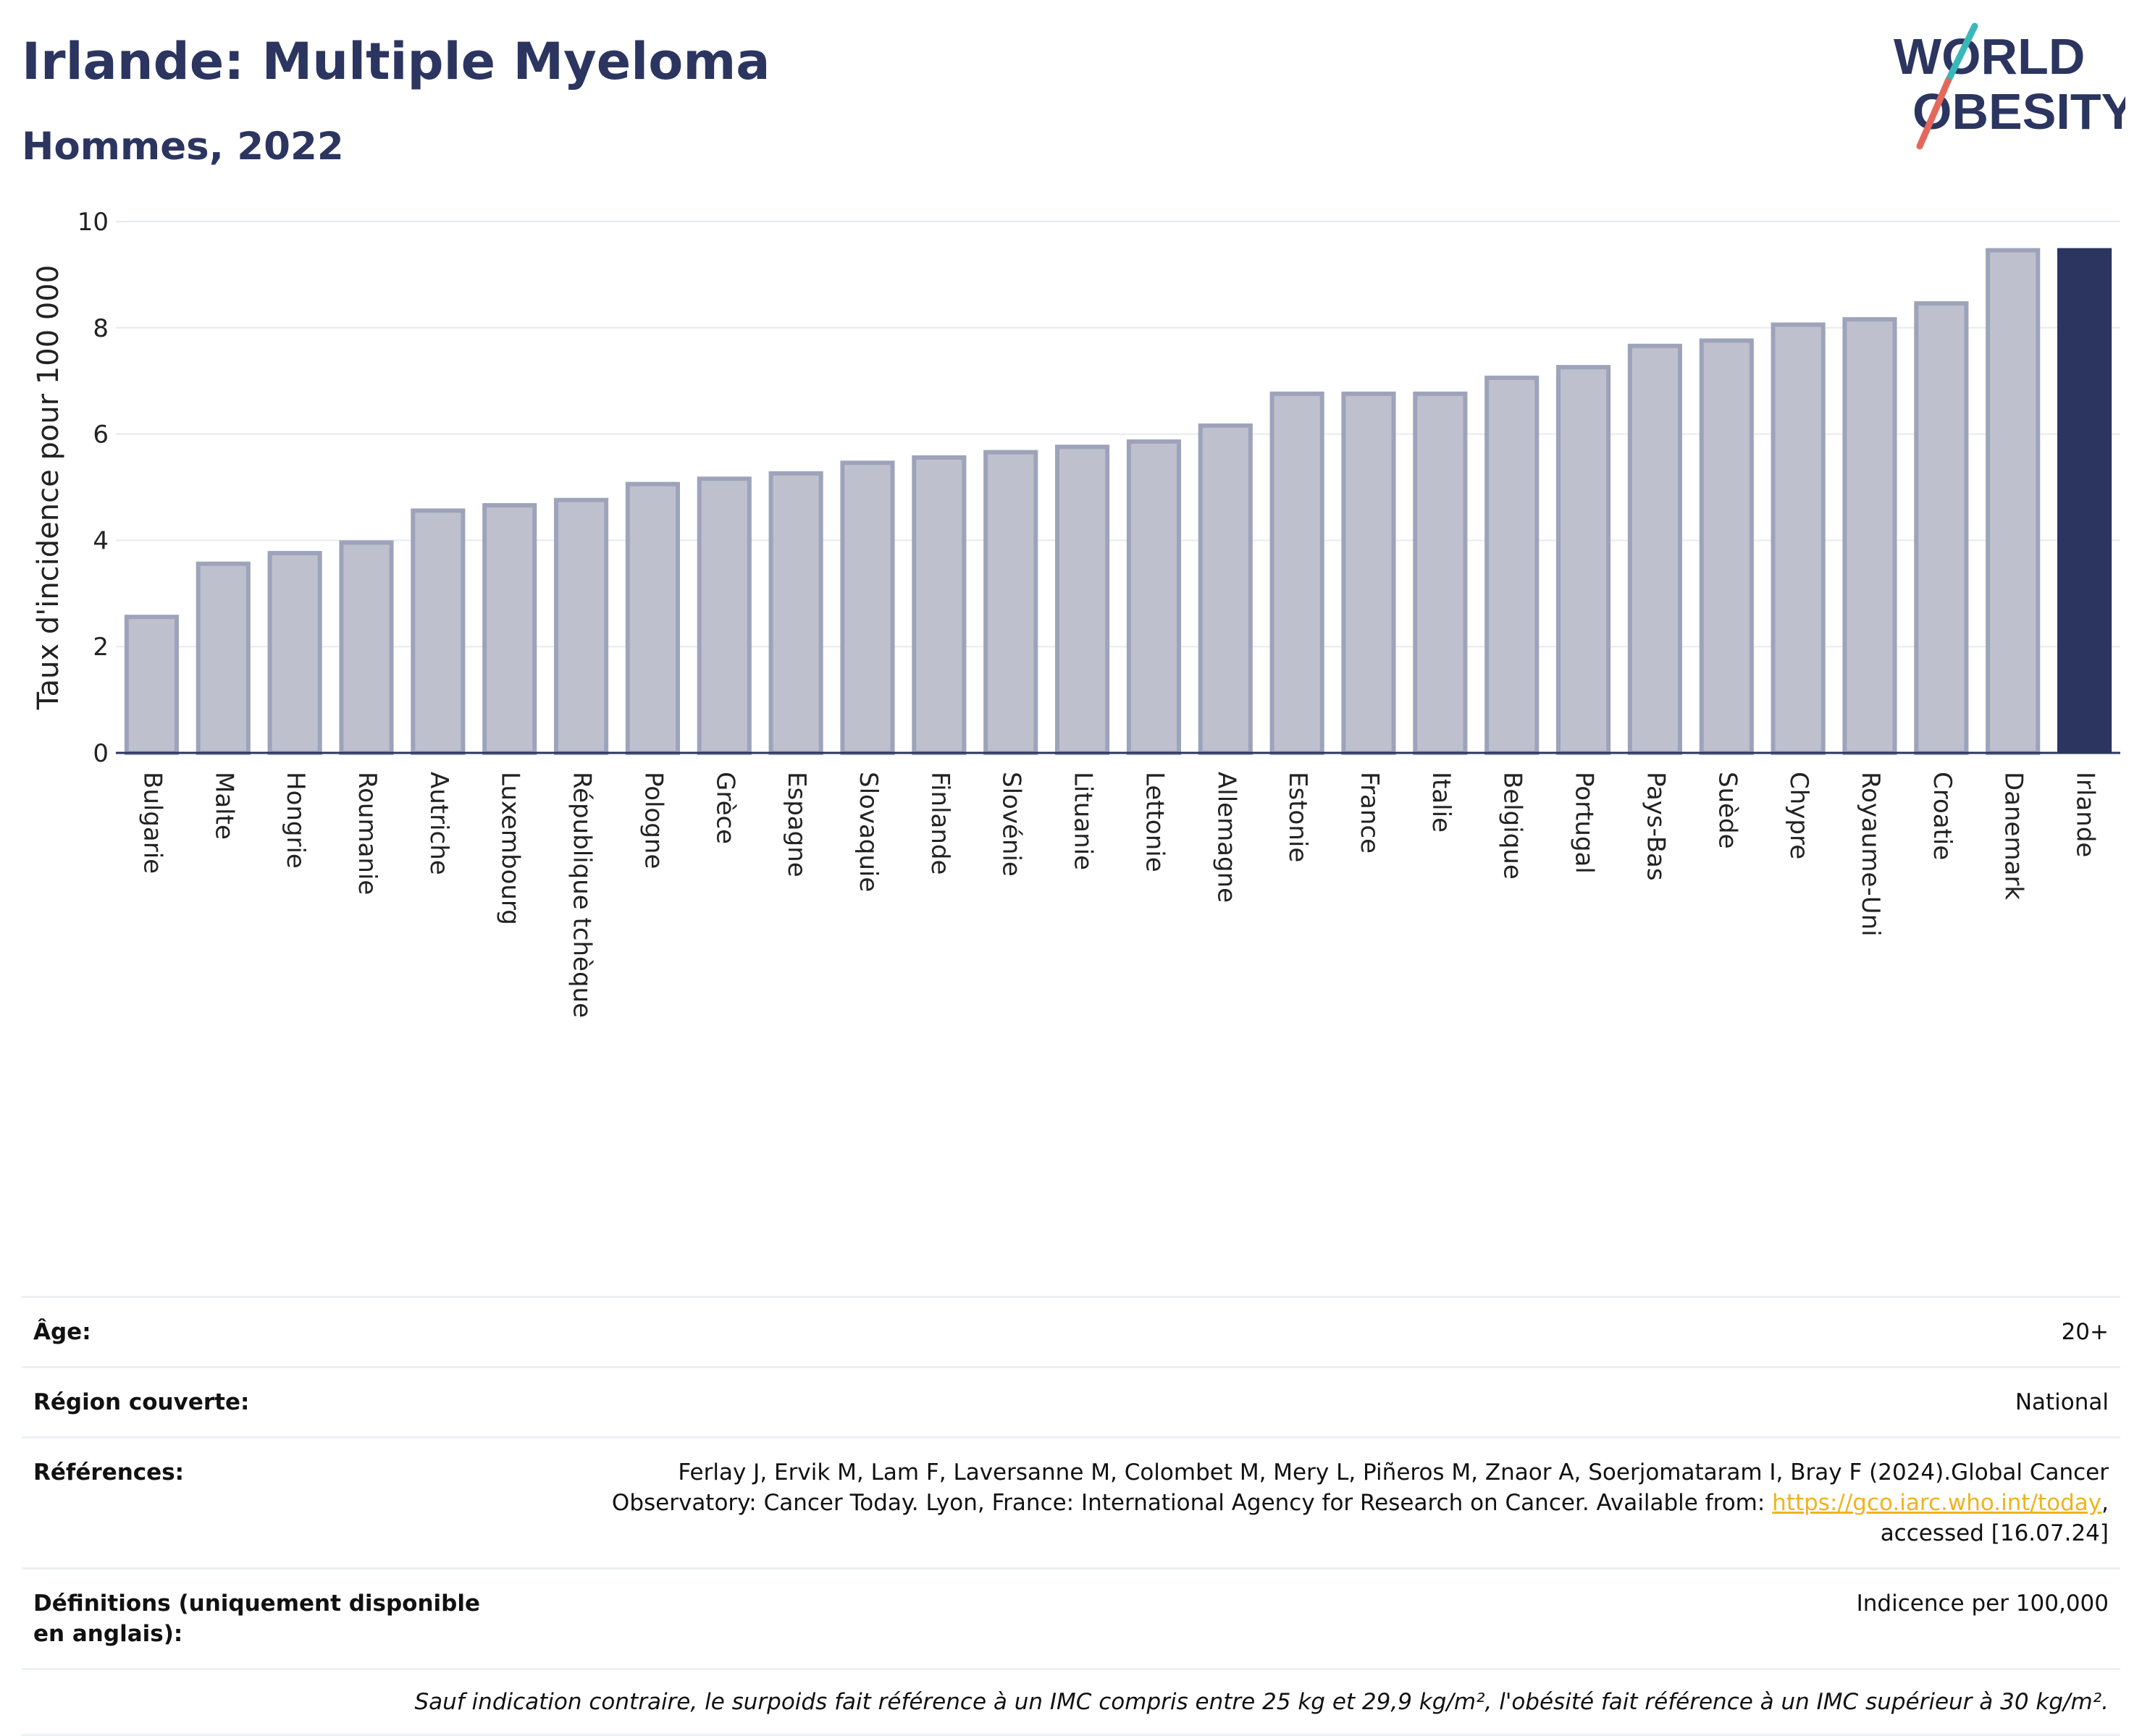 This screenshot has width=2142, height=1736. What do you see at coordinates (1584, 823) in the screenshot?
I see `x-tick-label: Portugal` at bounding box center [1584, 823].